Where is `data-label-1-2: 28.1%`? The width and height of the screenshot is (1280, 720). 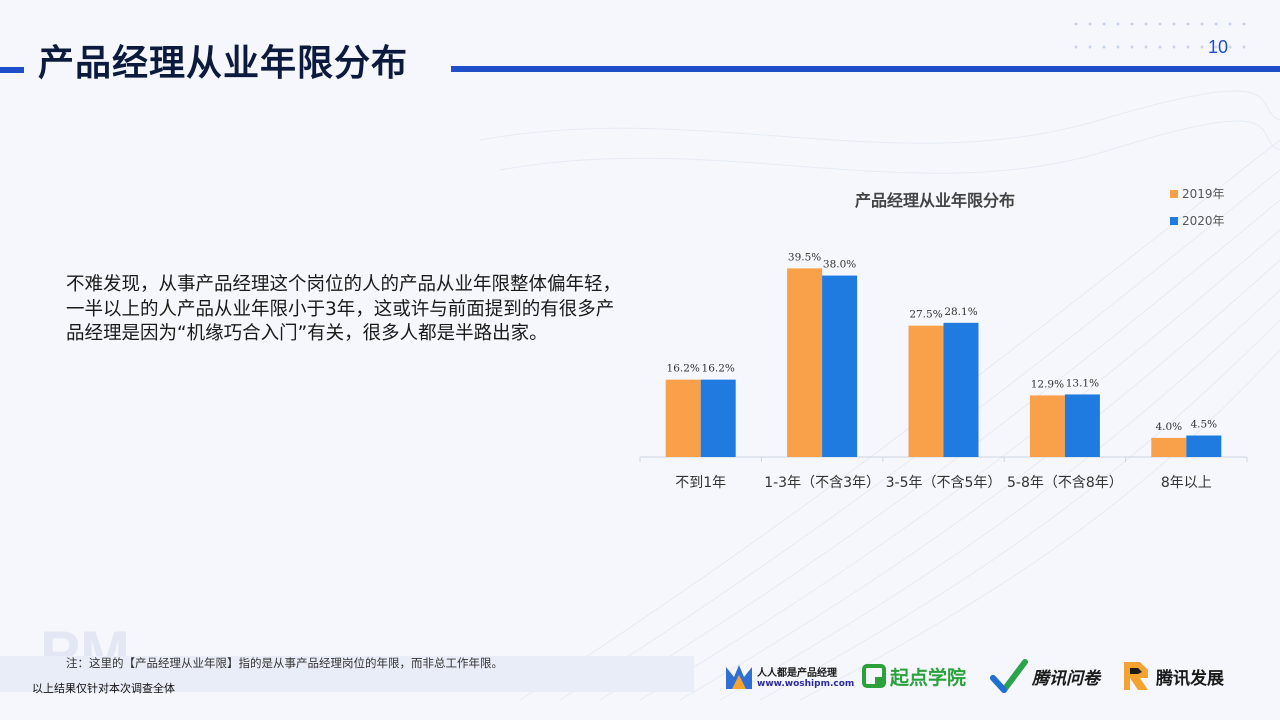
data-label-1-2: 28.1% is located at coordinates (960, 312).